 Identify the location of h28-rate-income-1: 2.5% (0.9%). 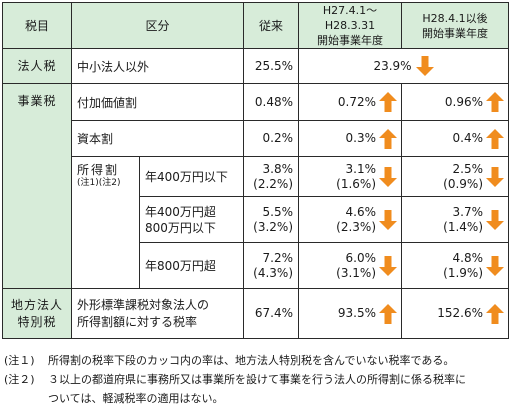
(455, 176).